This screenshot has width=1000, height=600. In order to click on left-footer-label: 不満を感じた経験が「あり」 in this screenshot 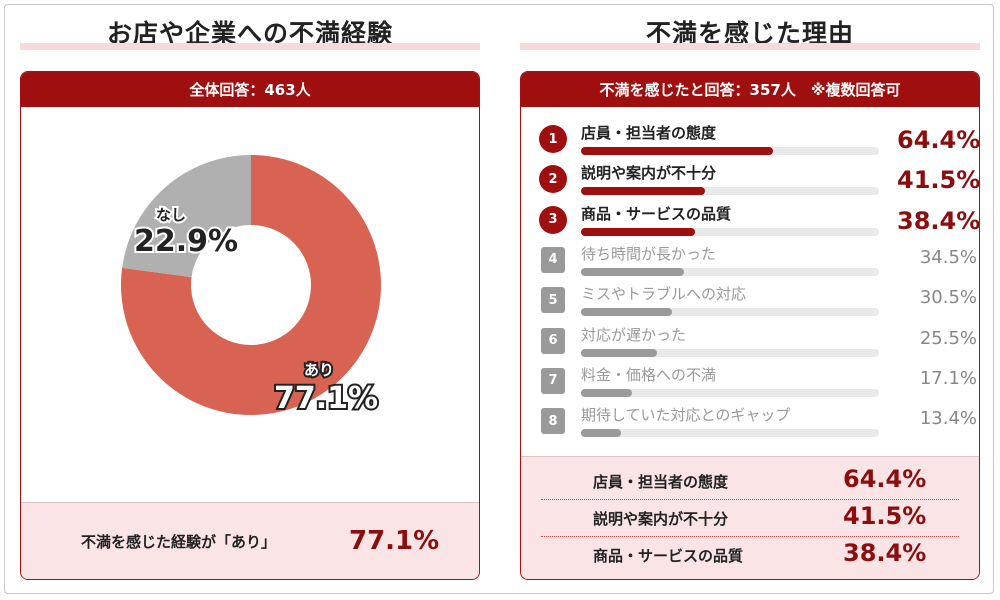, I will do `click(179, 541)`.